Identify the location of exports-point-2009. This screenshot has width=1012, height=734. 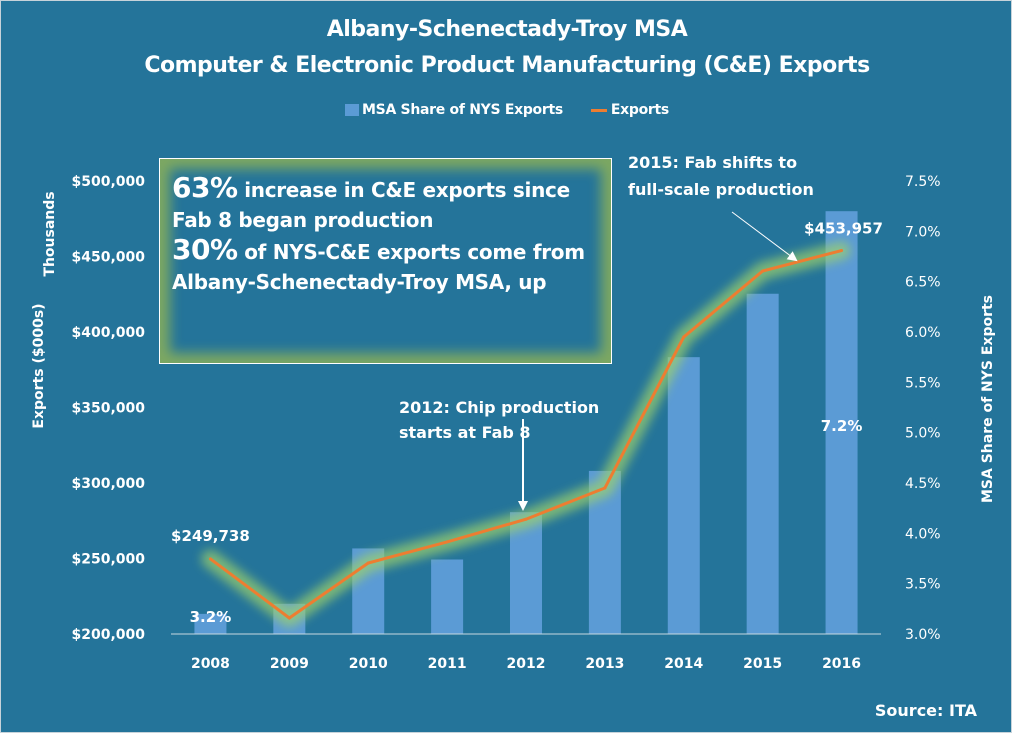
(289, 618).